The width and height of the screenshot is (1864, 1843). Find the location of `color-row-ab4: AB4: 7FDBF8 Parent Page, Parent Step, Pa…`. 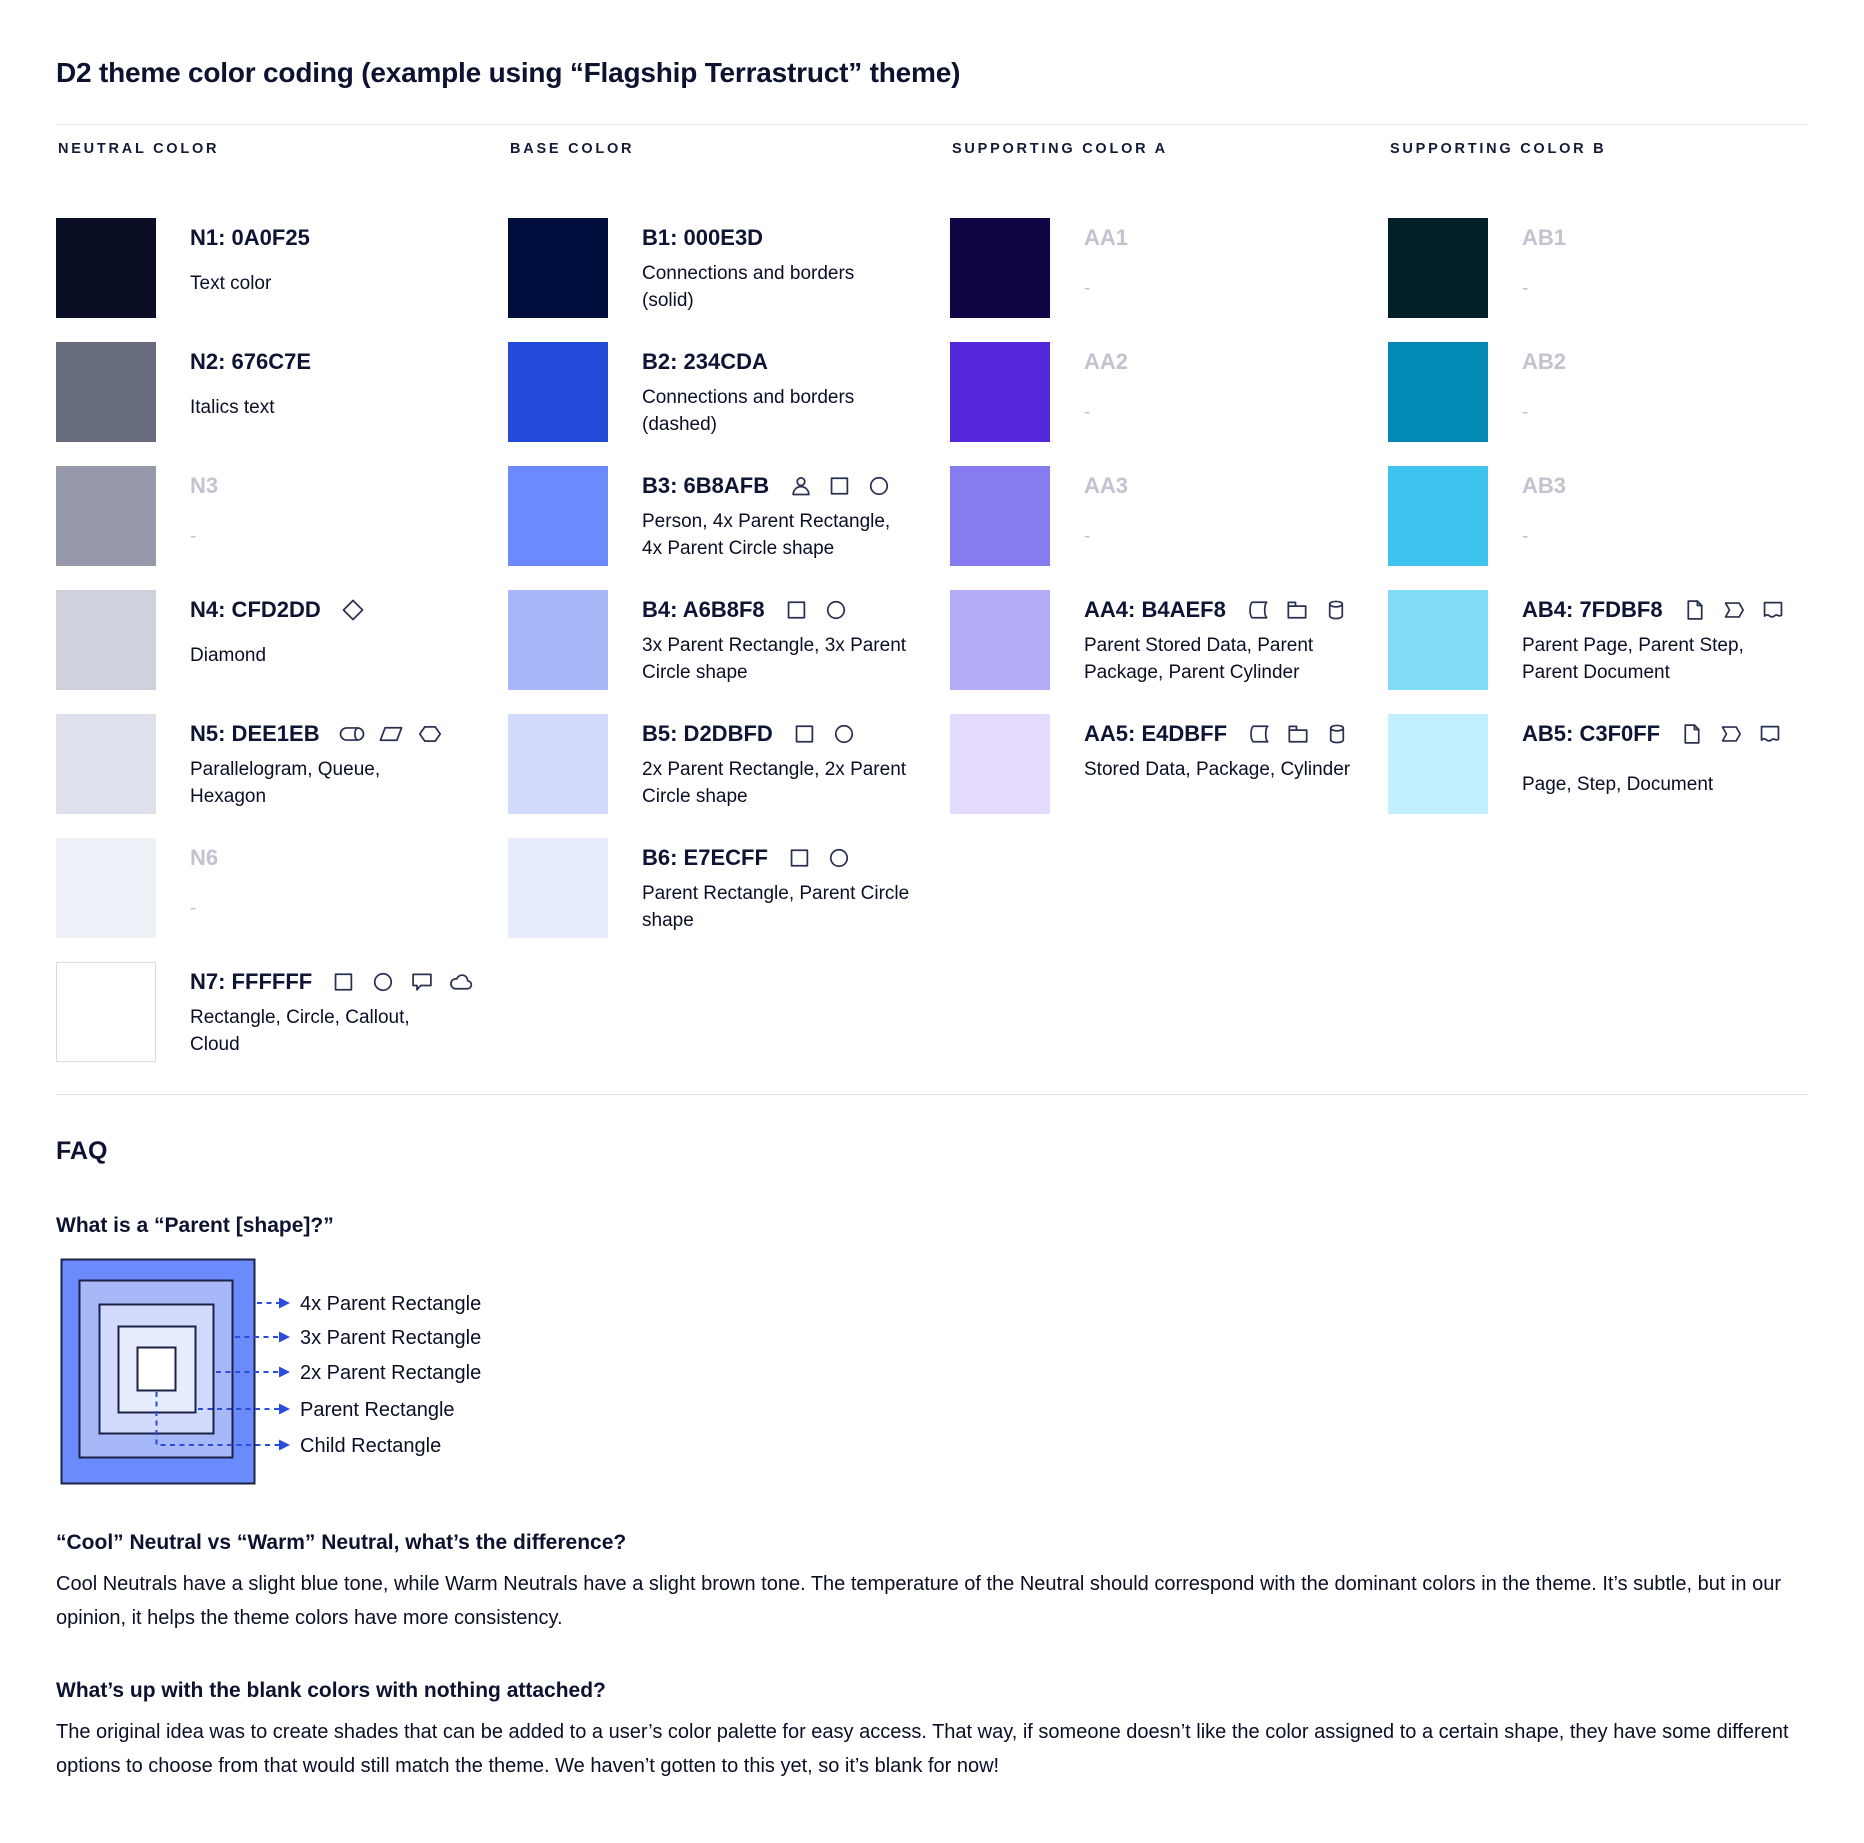

color-row-ab4: AB4: 7FDBF8 Parent Page, Parent Step, Pa… is located at coordinates (1598, 640).